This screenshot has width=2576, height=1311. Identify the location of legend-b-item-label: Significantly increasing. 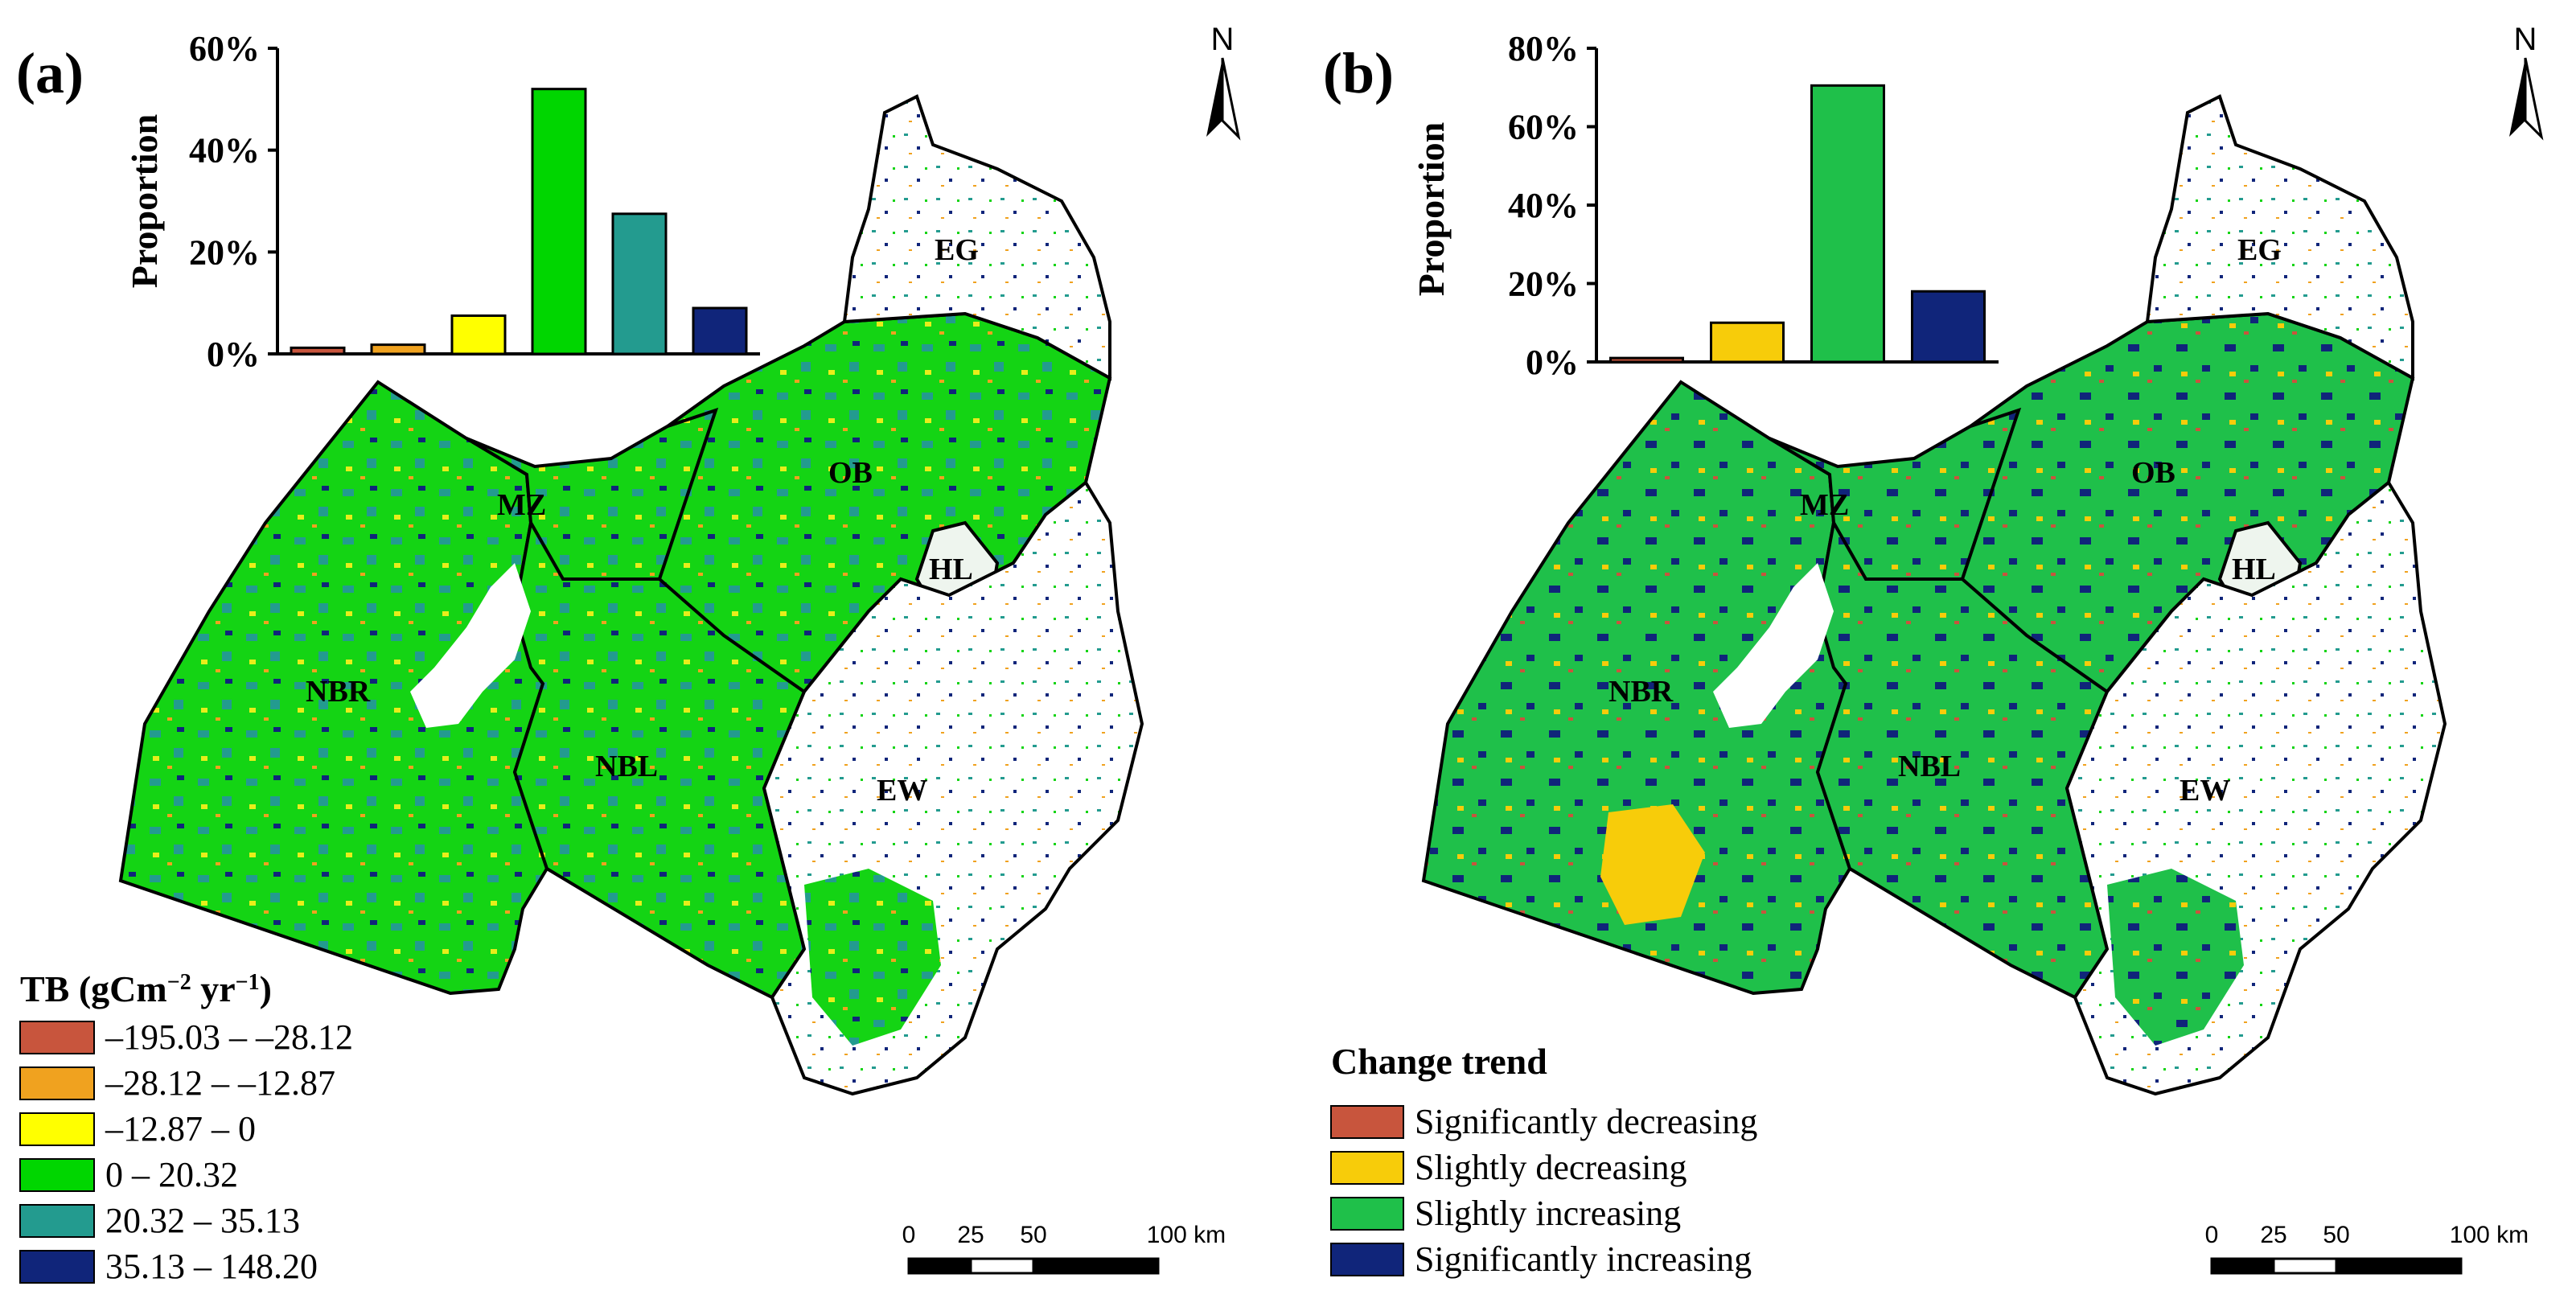
(1583, 1259).